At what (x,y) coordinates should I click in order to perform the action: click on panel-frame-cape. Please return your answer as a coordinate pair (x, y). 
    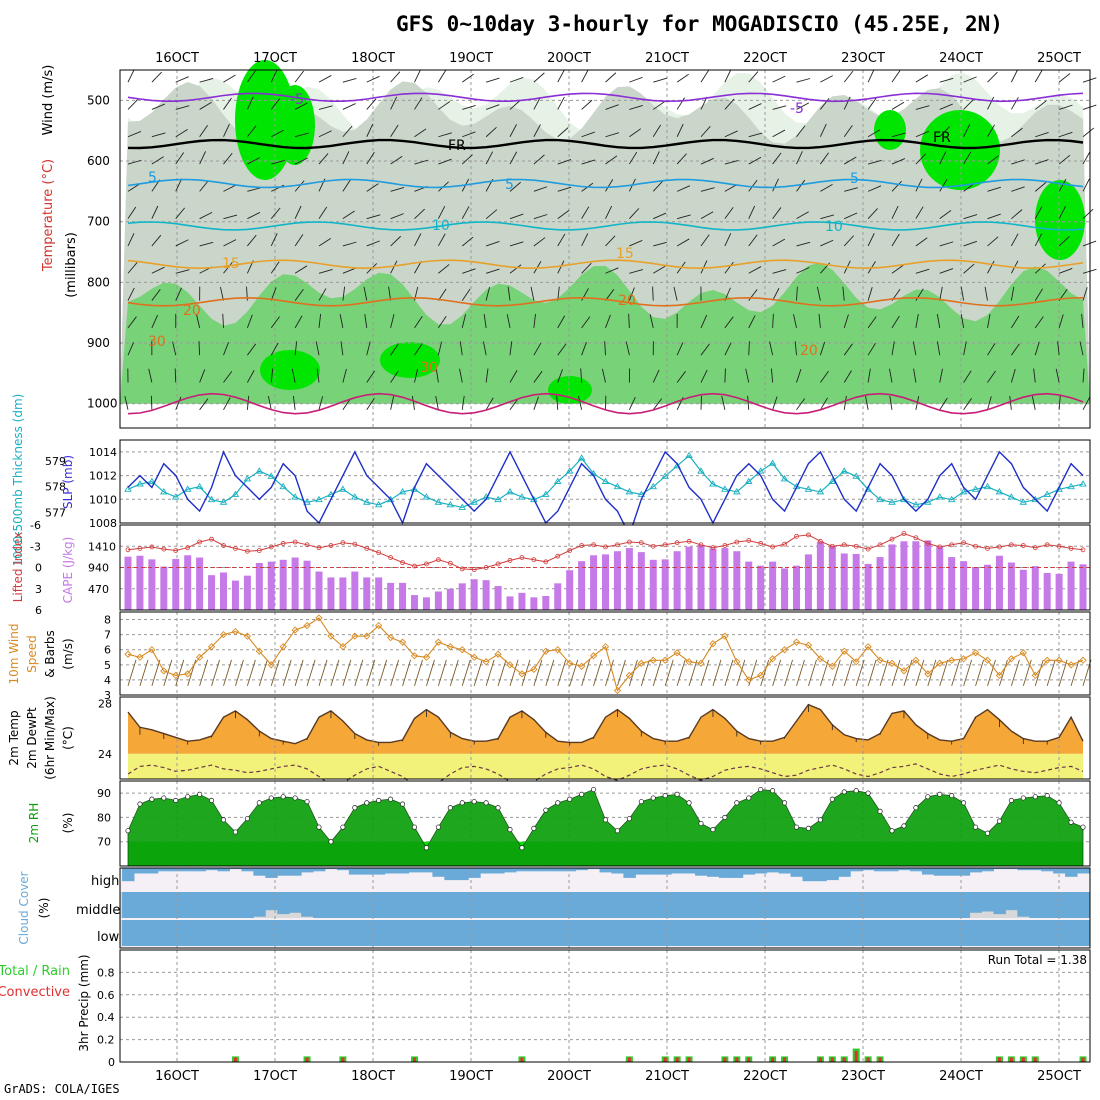
    Looking at the image, I should click on (605, 567).